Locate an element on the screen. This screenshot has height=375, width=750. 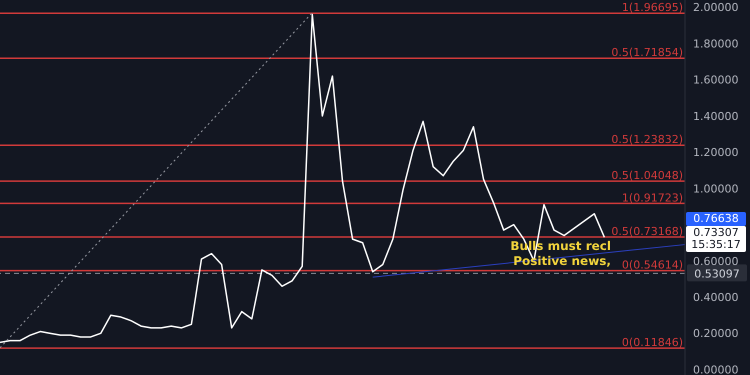
y-tick-label: 1.20000 is located at coordinates (715, 153).